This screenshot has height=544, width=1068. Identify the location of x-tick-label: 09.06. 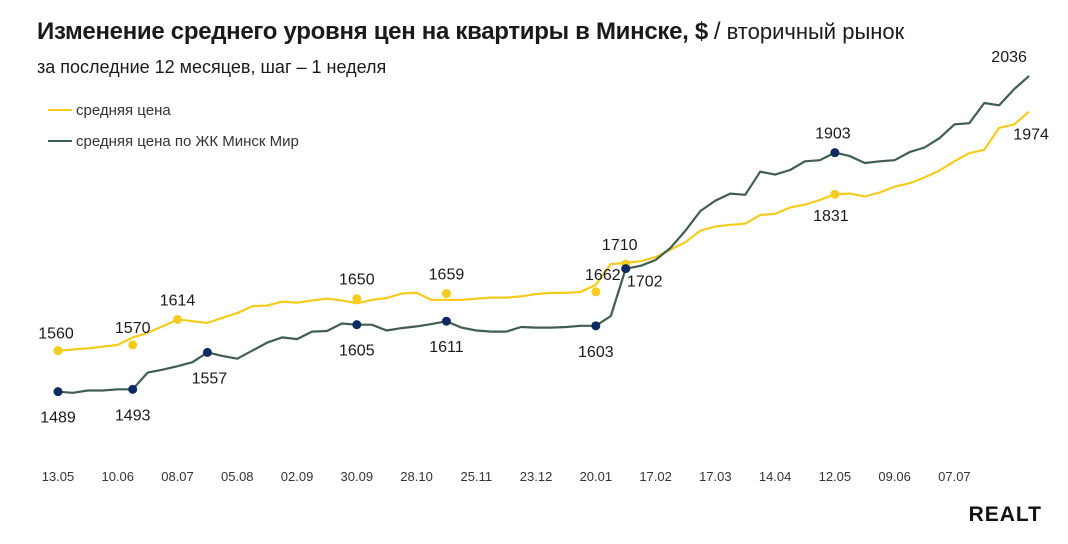
(894, 476).